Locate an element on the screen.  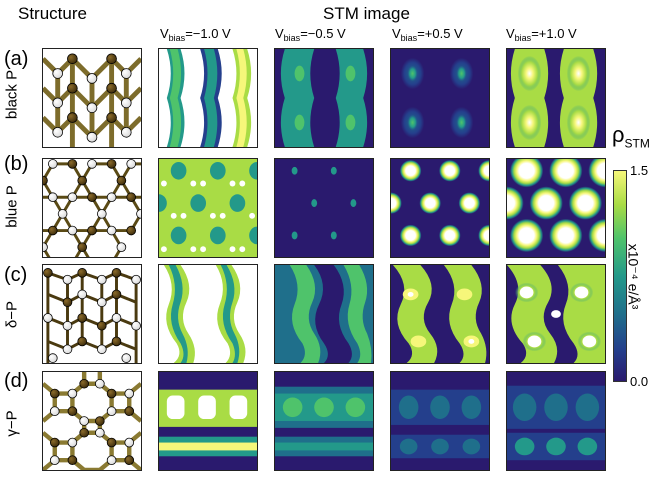
row-label-a: (a) is located at coordinates (16, 59).